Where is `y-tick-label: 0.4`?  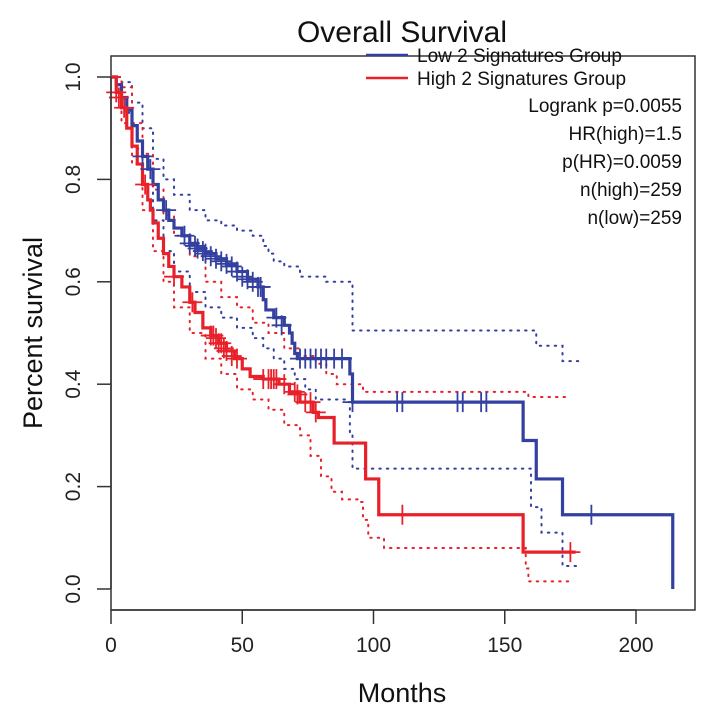
y-tick-label: 0.4 is located at coordinates (73, 384).